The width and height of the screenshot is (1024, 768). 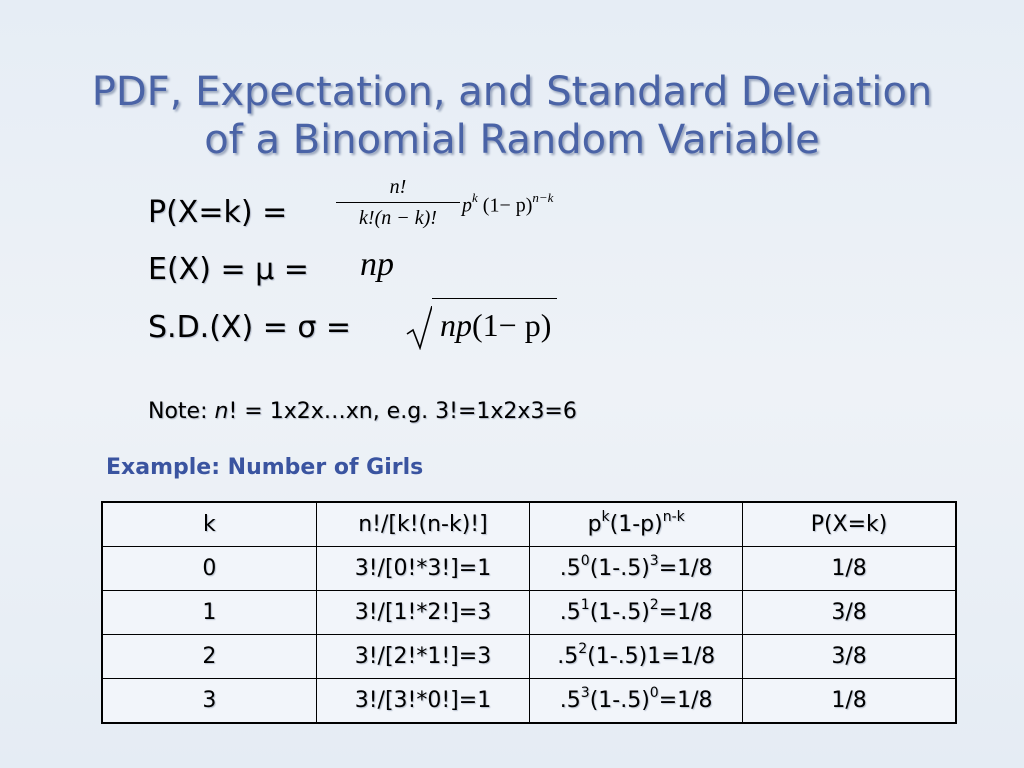 What do you see at coordinates (636, 524) in the screenshot?
I see `header-probability-factor: pk(1-p)n-k` at bounding box center [636, 524].